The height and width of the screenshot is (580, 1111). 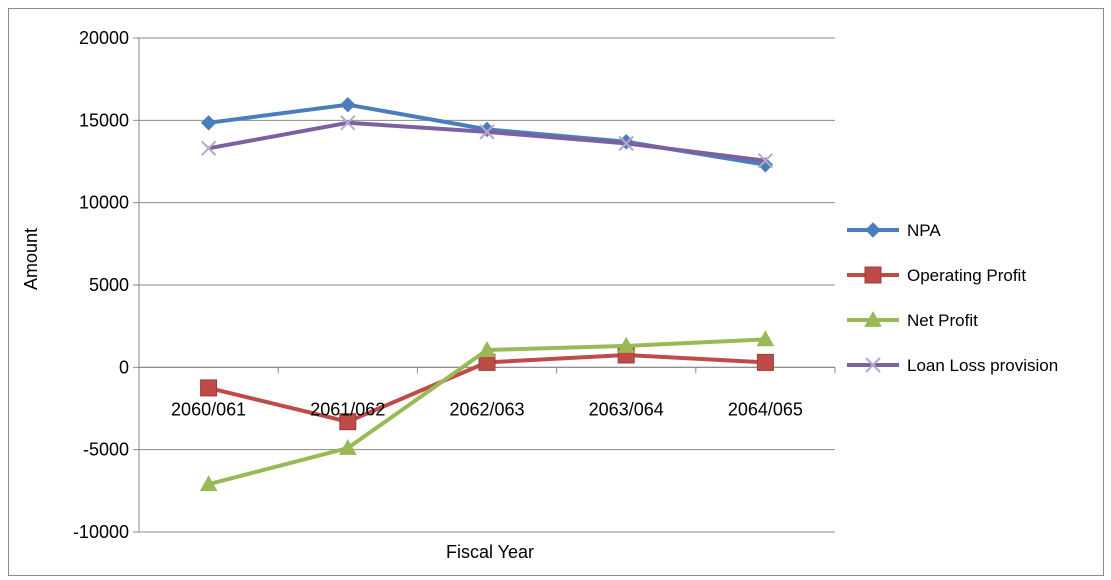 What do you see at coordinates (208, 409) in the screenshot?
I see `x-category-label: 2060/061` at bounding box center [208, 409].